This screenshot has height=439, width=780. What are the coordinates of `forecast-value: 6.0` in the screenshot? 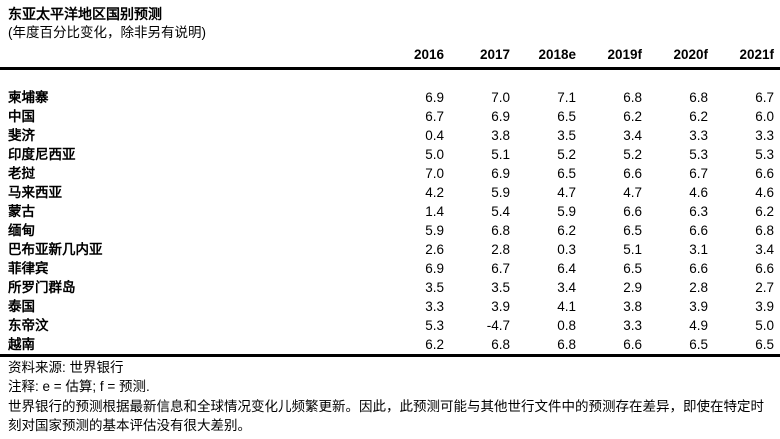 It's located at (764, 116).